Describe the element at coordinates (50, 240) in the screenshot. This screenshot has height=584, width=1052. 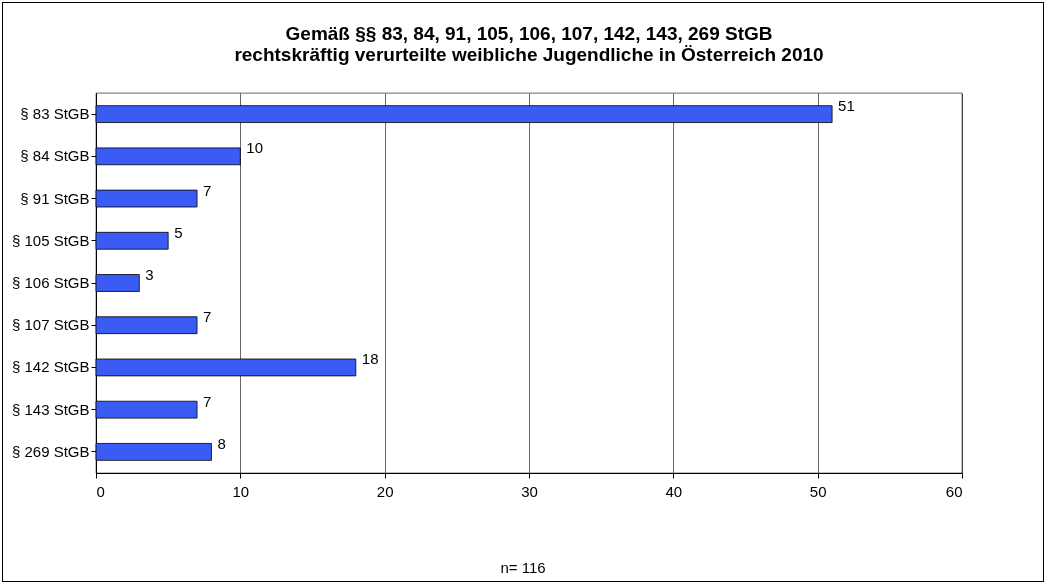
I see `y-tick-label: § 105 StGB` at that location.